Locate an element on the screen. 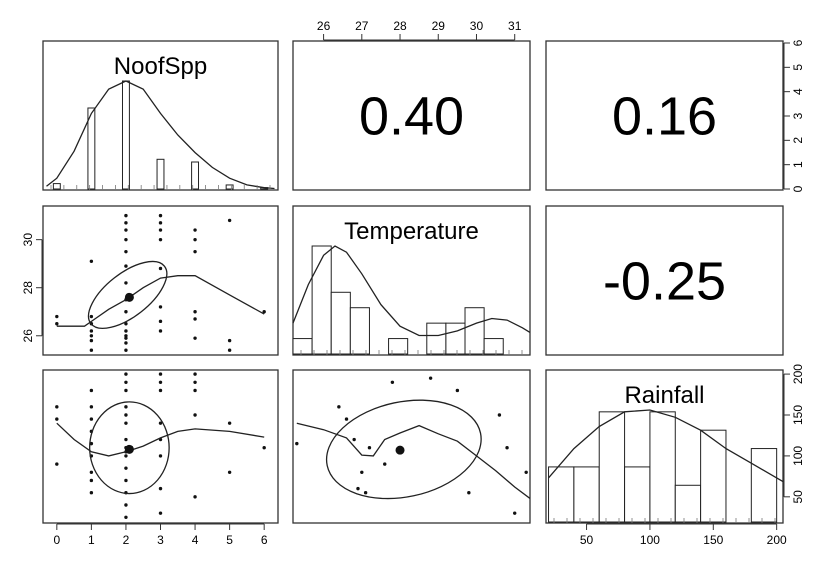 The height and width of the screenshot is (561, 814). tick-label: 150 is located at coordinates (713, 540).